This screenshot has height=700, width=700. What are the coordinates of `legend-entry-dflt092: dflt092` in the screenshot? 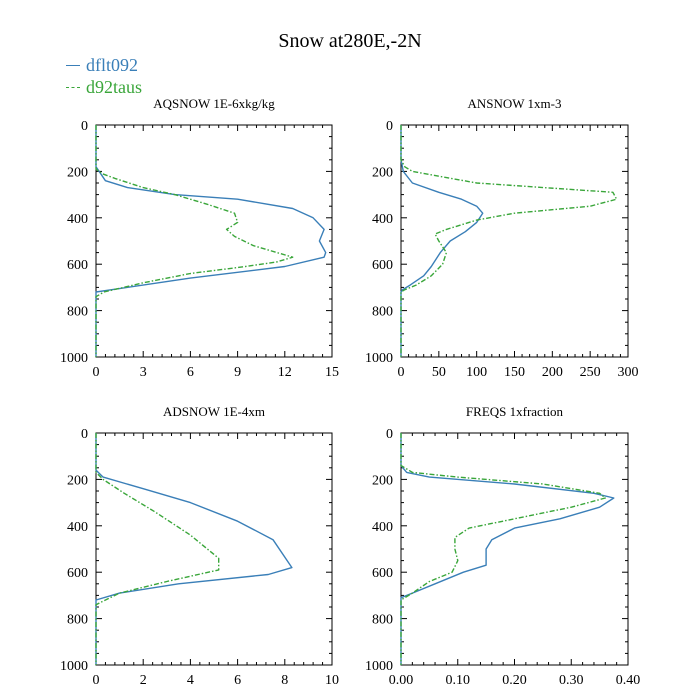 It's located at (104, 65).